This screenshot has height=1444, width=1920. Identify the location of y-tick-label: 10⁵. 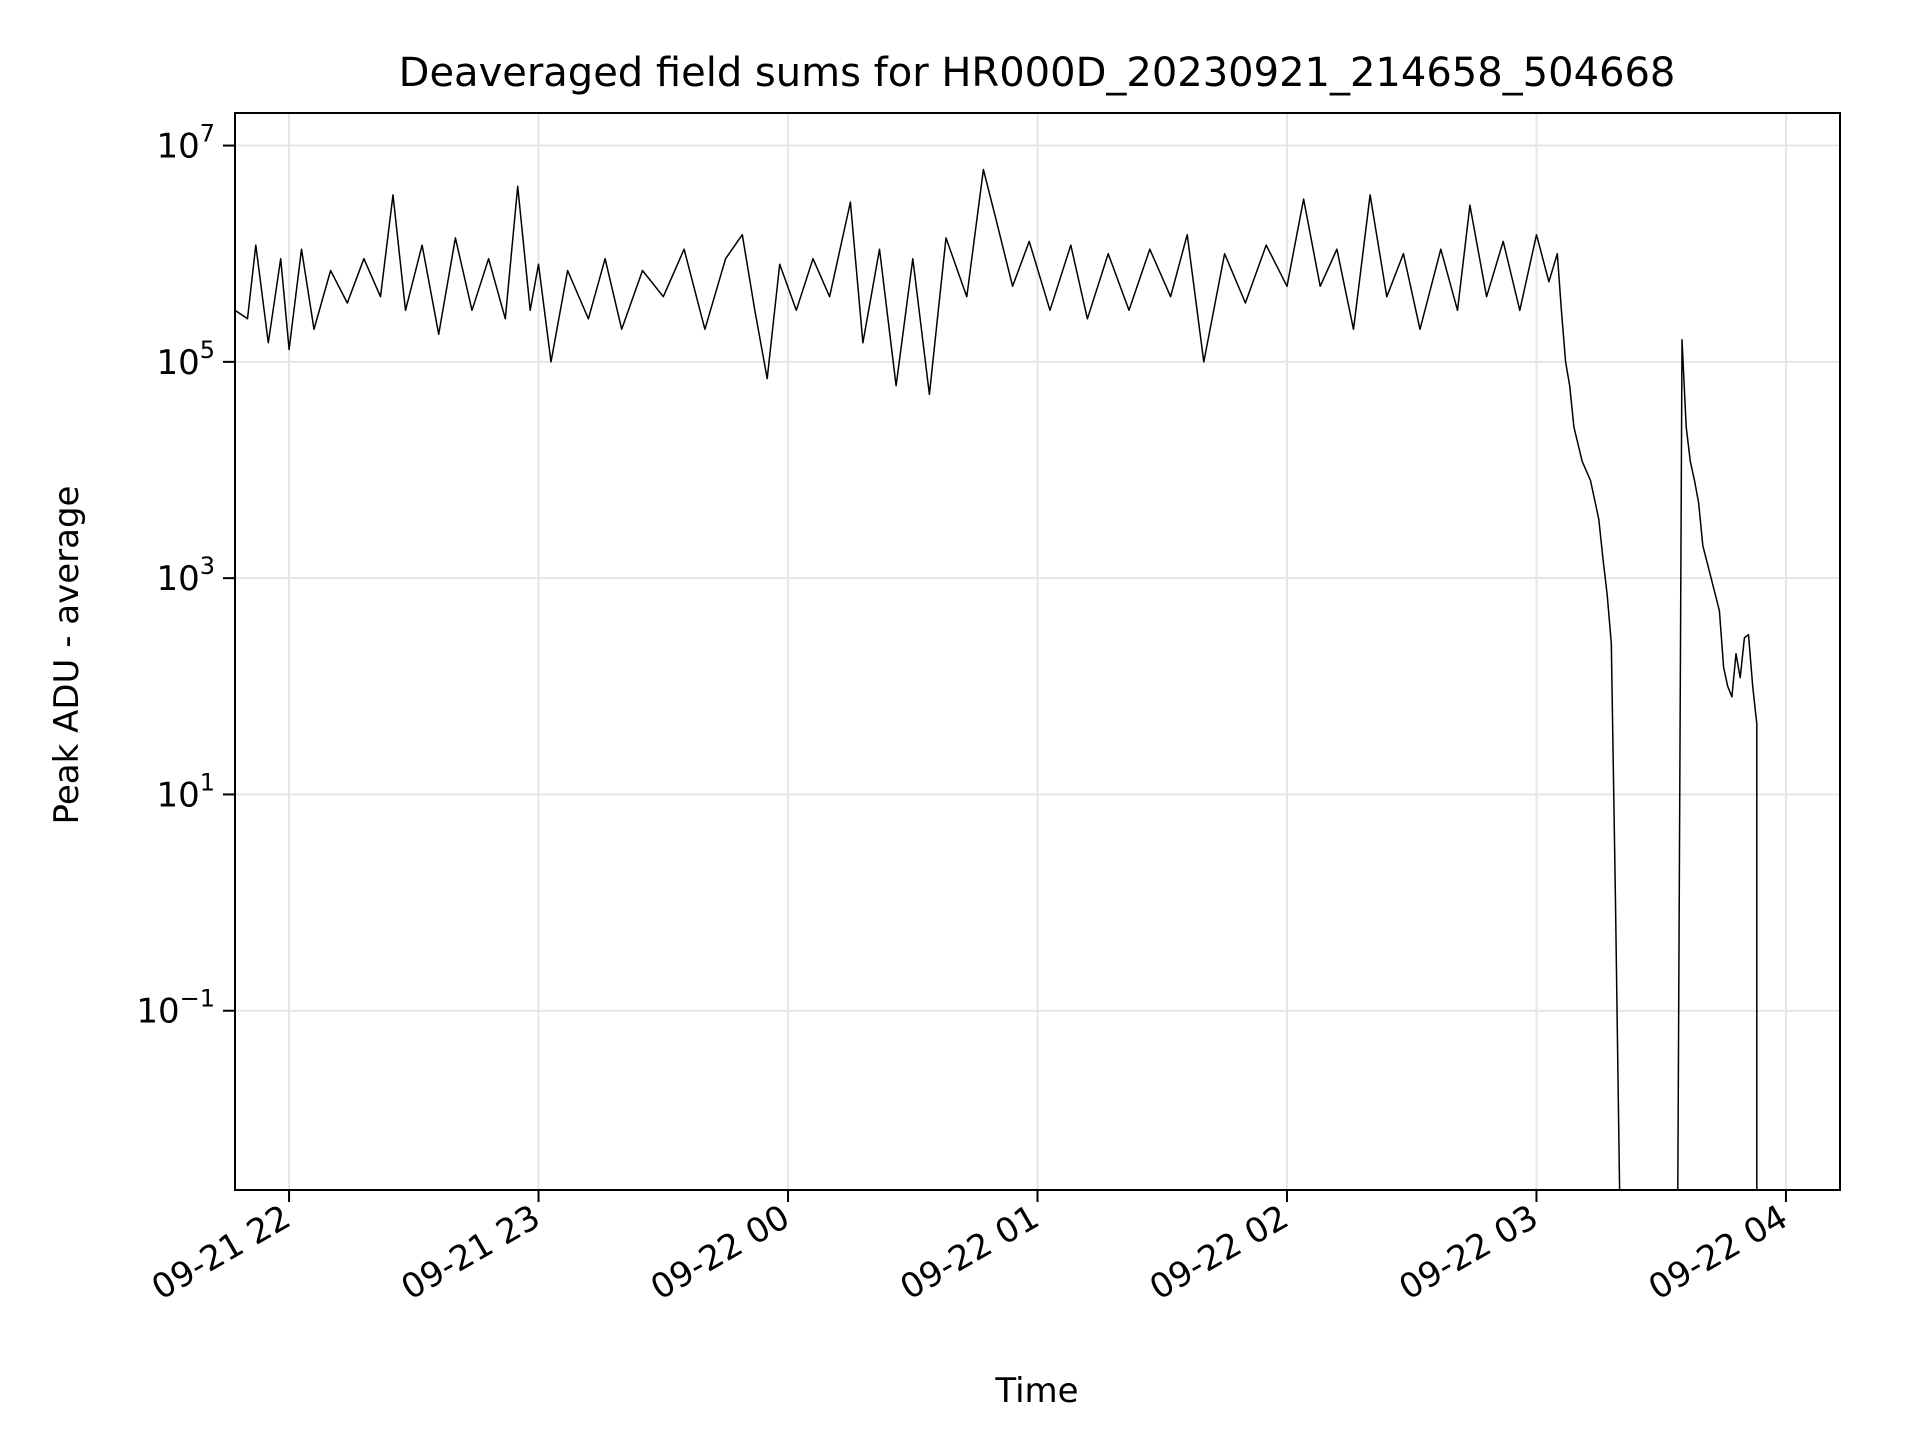
(185, 359).